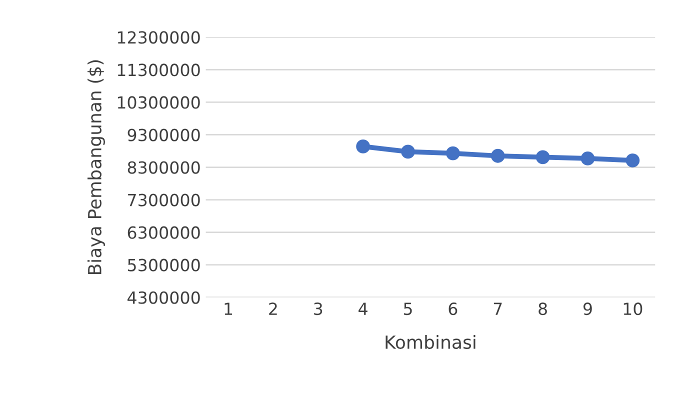 The width and height of the screenshot is (686, 413). Describe the element at coordinates (164, 135) in the screenshot. I see `y-tick-label: 9300000` at that location.